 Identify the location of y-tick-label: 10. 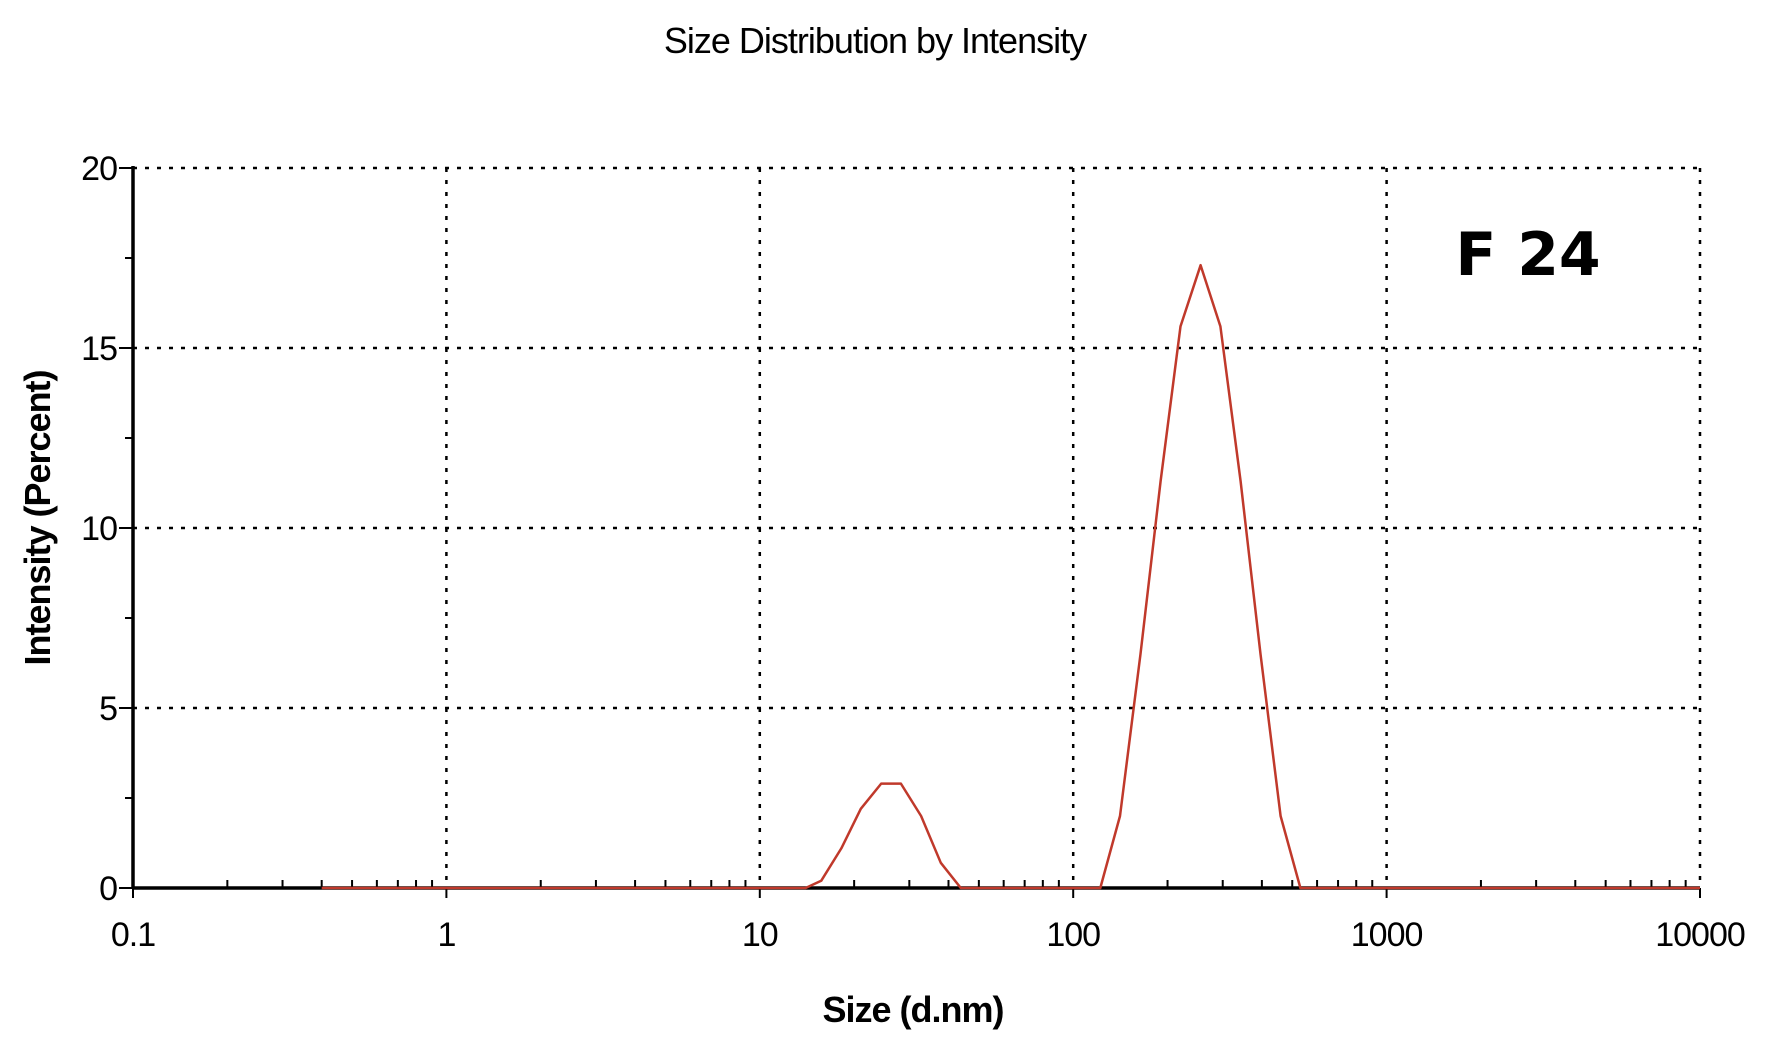
(99, 529).